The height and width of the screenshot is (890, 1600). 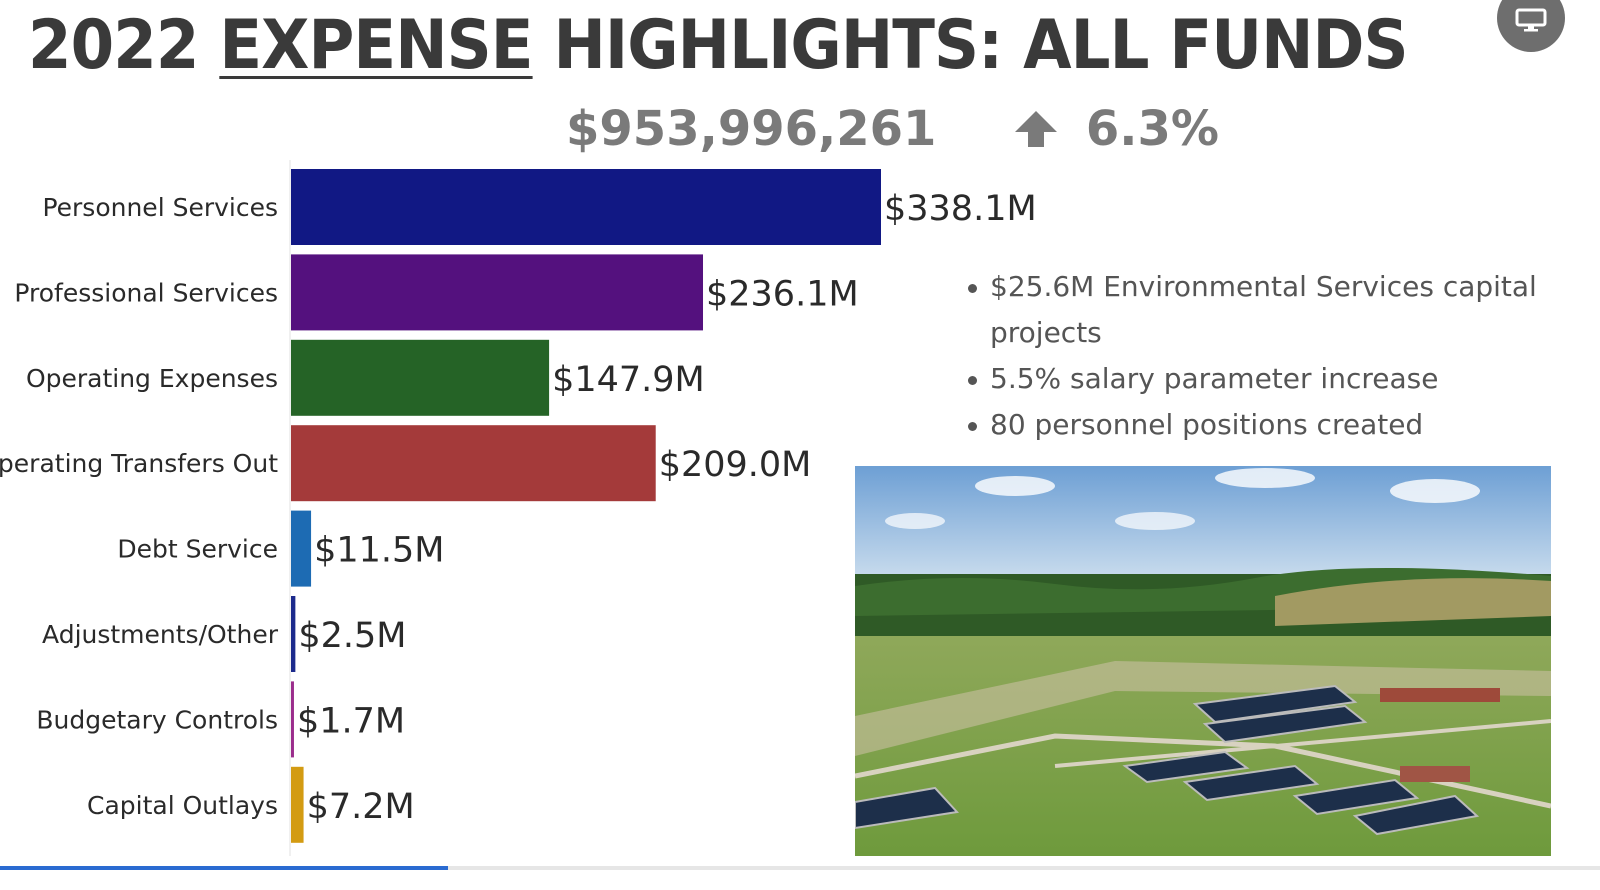 I want to click on monitor-icon, so click(x=1531, y=20).